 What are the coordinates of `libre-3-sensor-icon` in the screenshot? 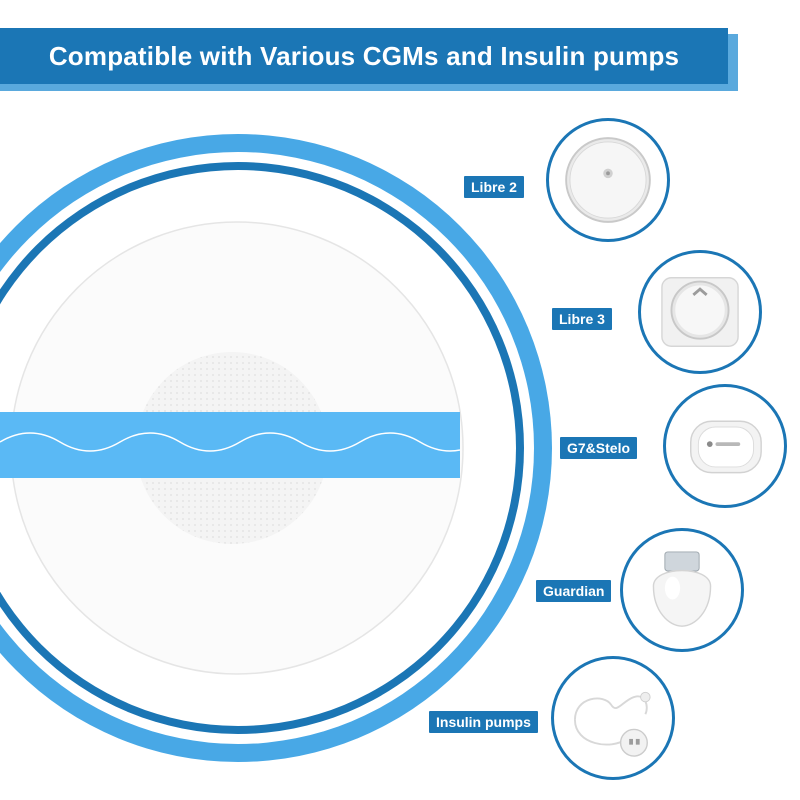 It's located at (700, 312).